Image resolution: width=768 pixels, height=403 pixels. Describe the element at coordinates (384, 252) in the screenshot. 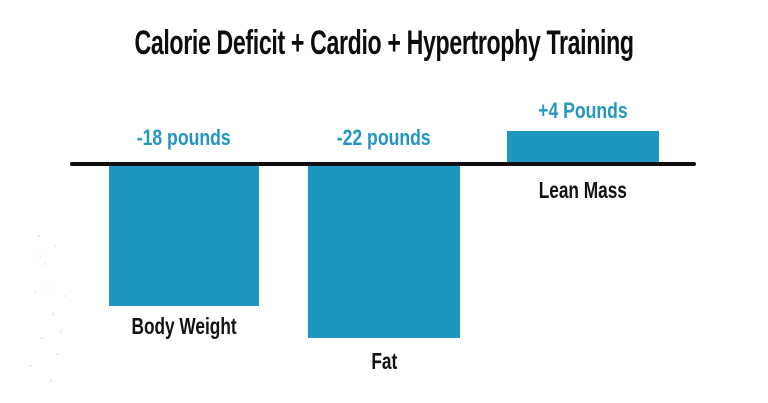

I see `bar-fat` at that location.